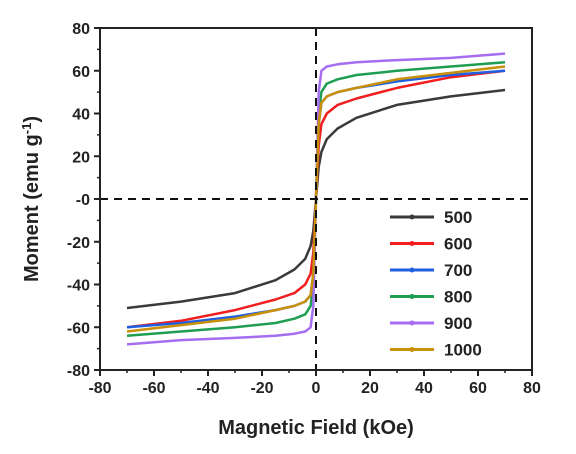 Image resolution: width=576 pixels, height=454 pixels. I want to click on x-tick-label: 60, so click(478, 388).